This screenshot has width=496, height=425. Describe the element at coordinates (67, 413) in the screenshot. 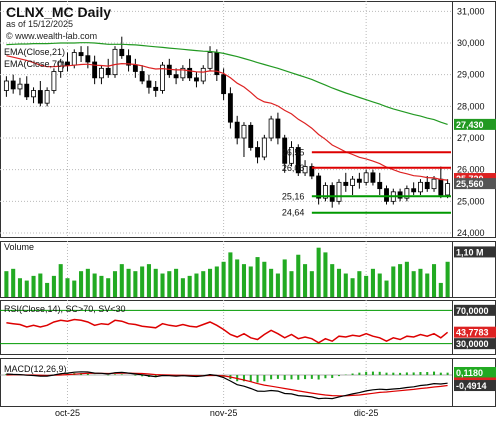

I see `x-tick-oct-25: oct-25` at that location.